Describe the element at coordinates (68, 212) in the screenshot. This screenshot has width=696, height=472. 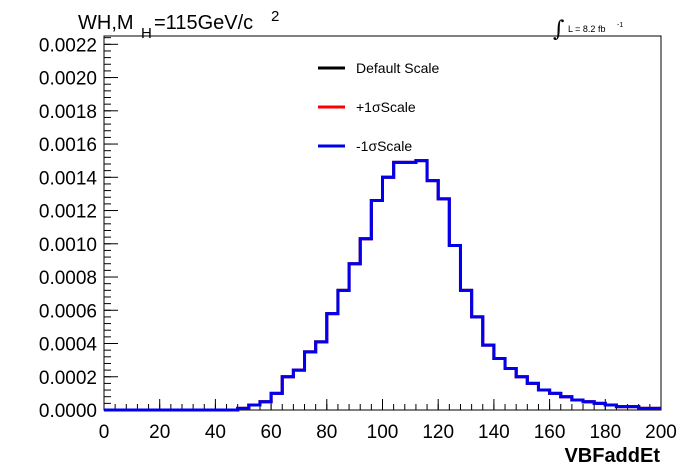
I see `y-tick-label: 0.0012` at that location.